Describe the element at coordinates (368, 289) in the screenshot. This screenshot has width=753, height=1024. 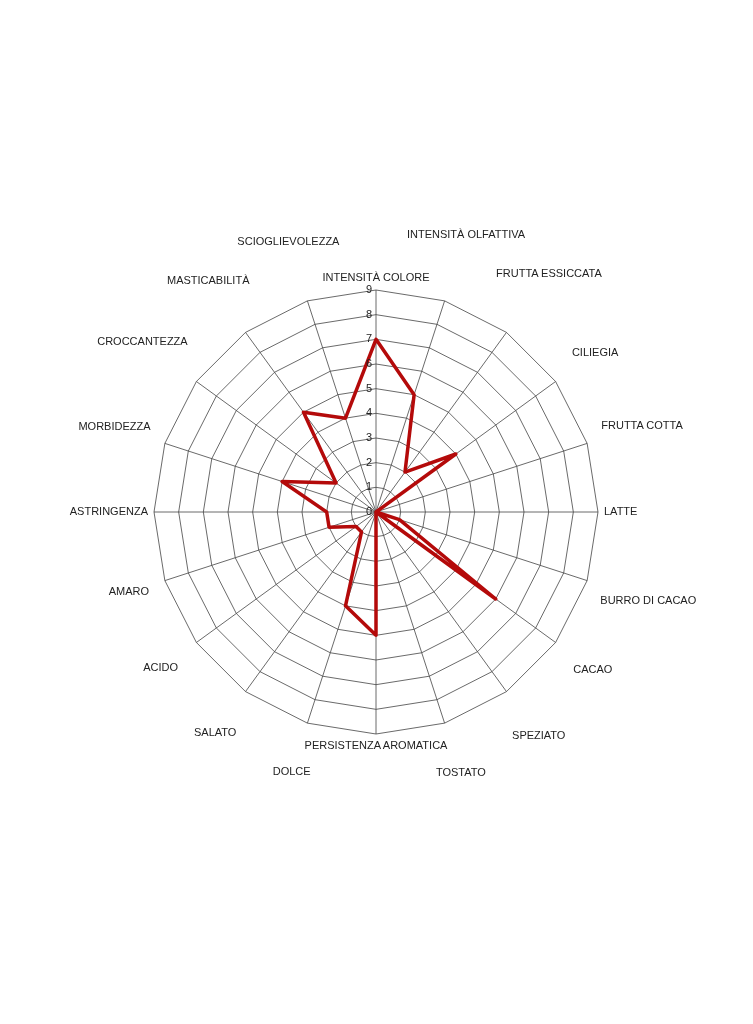
I see `y-tick-label: 9` at that location.